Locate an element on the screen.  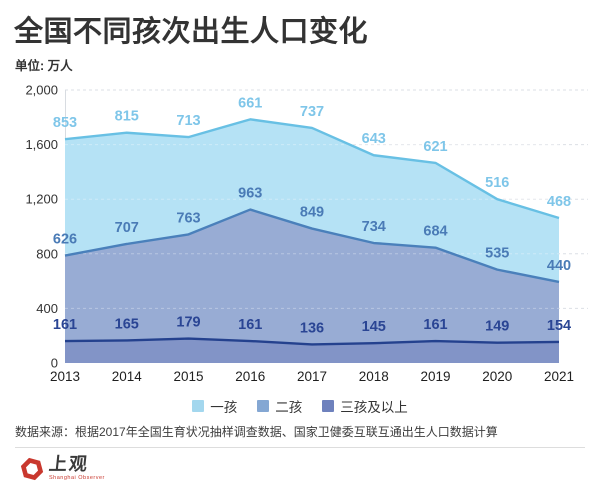
data-label: 707 is located at coordinates (127, 228).